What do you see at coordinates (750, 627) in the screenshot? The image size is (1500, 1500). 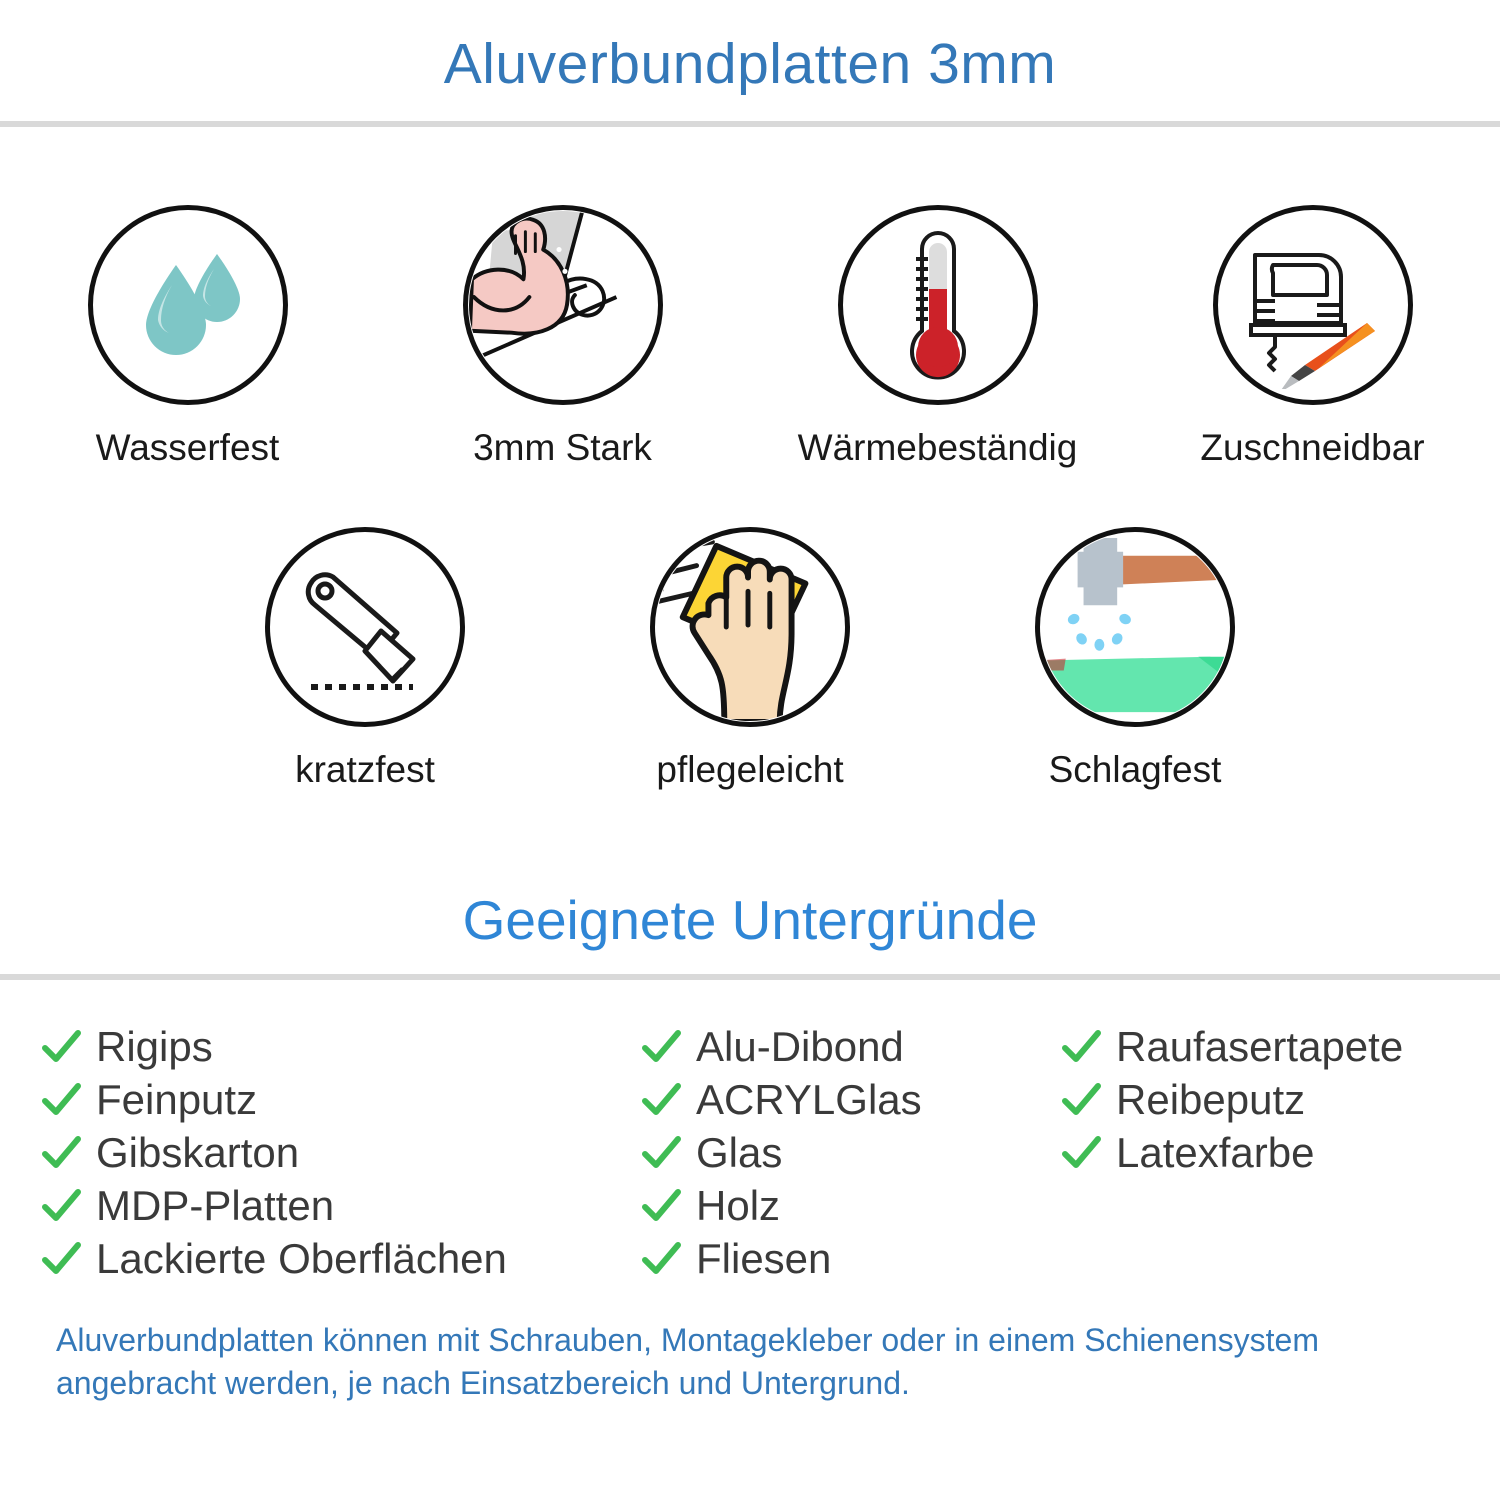 I see `hand-cleaning-cloth-icon` at bounding box center [750, 627].